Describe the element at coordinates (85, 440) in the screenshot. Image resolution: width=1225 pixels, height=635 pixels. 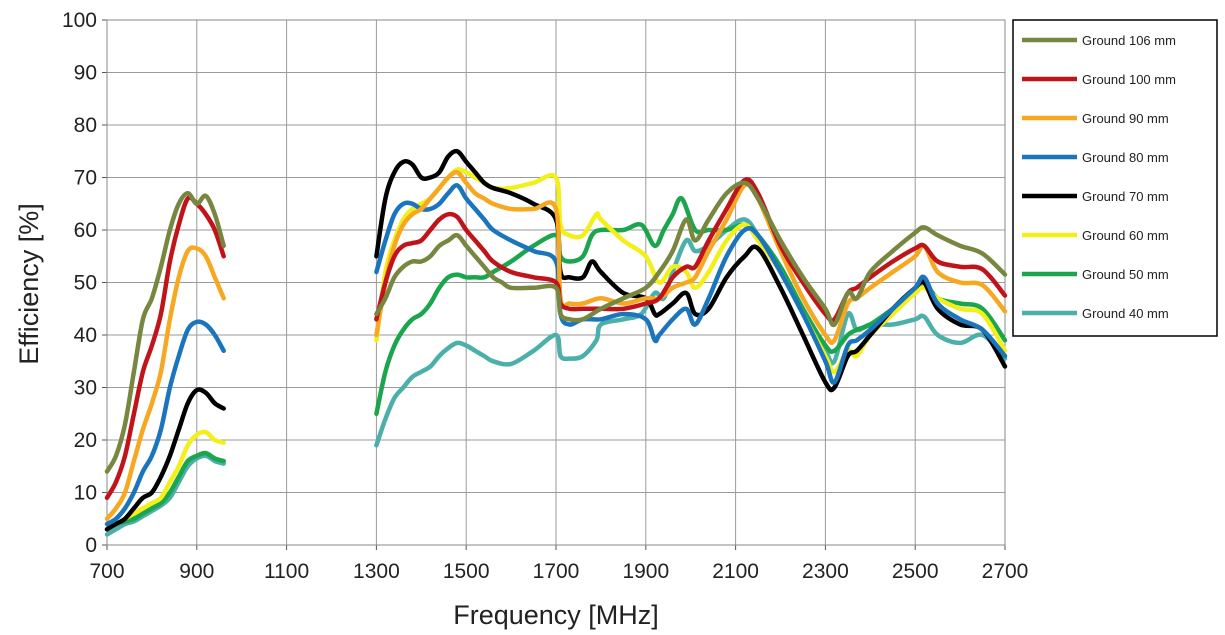
I see `y-tick-label: 20` at that location.